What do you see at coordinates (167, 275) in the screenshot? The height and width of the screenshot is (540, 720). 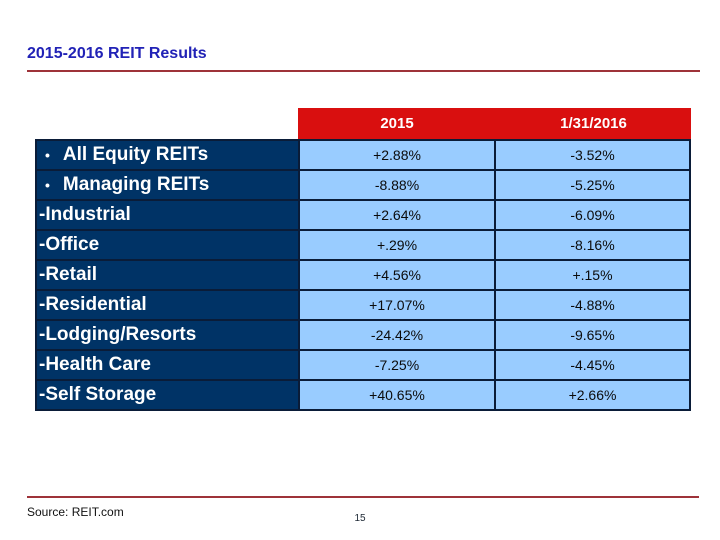 I see `row-label-retail: -Retail` at bounding box center [167, 275].